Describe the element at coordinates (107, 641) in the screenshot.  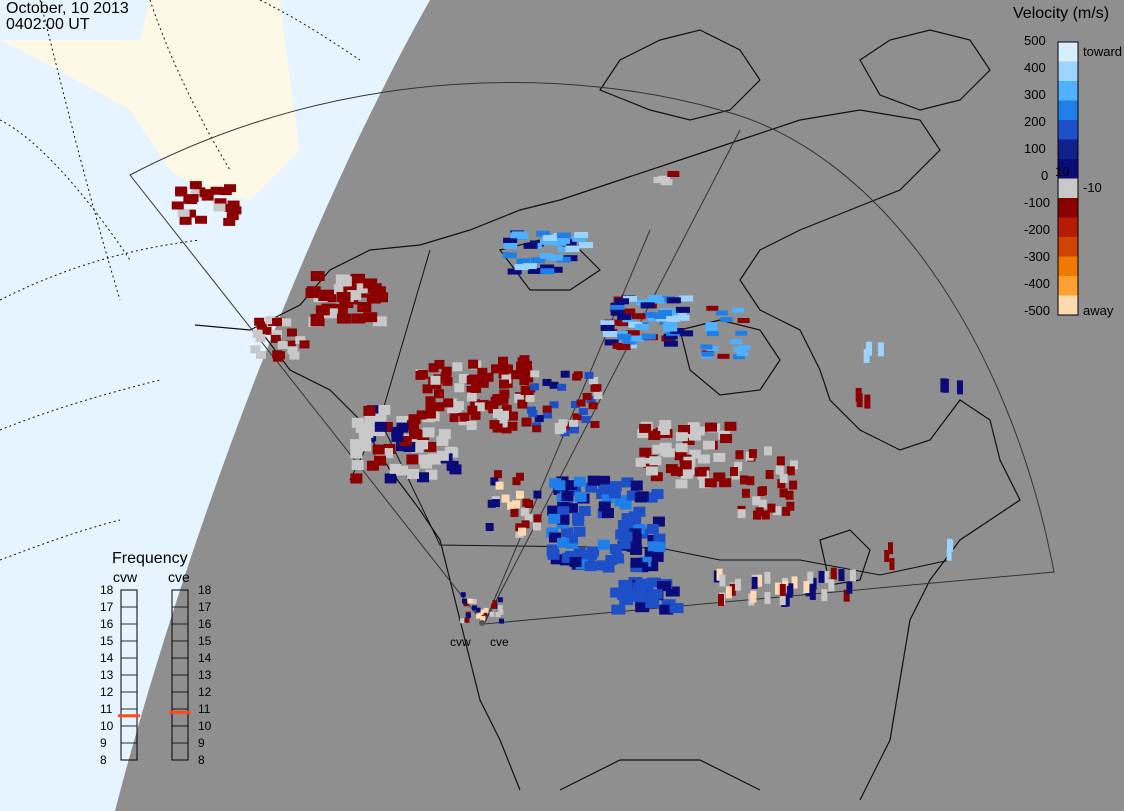
I see `frequency-scale-label: 15` at that location.